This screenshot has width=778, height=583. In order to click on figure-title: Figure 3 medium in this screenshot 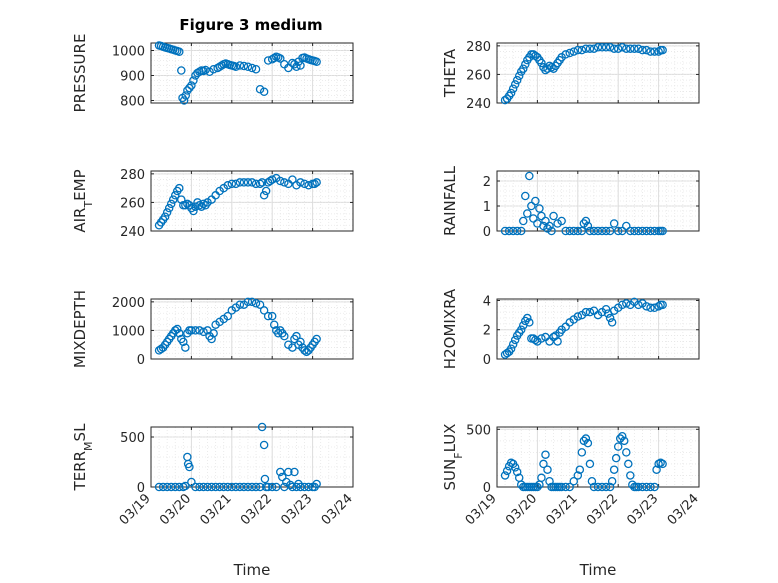, I will do `click(250, 25)`.